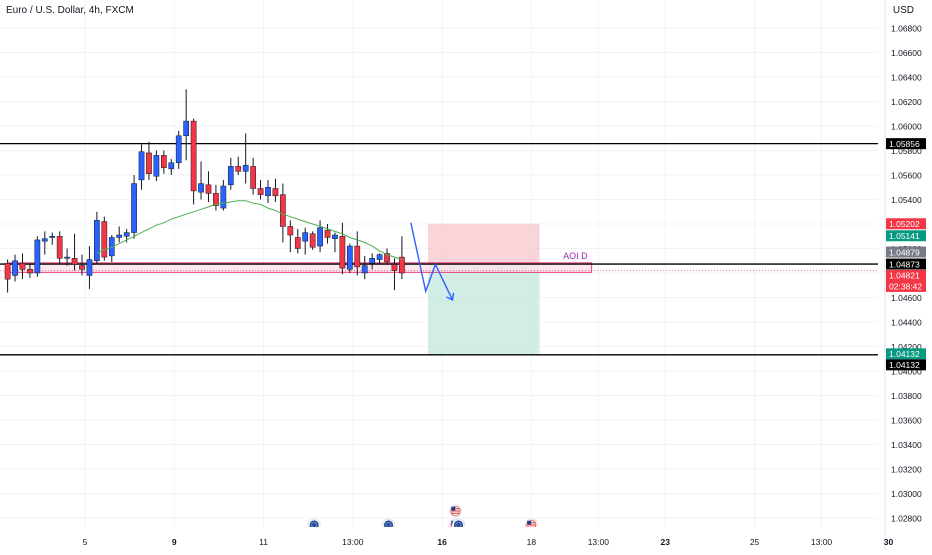 This screenshot has height=555, width=932. Describe the element at coordinates (906, 29) in the screenshot. I see `price-tick-label: 1.06800` at that location.